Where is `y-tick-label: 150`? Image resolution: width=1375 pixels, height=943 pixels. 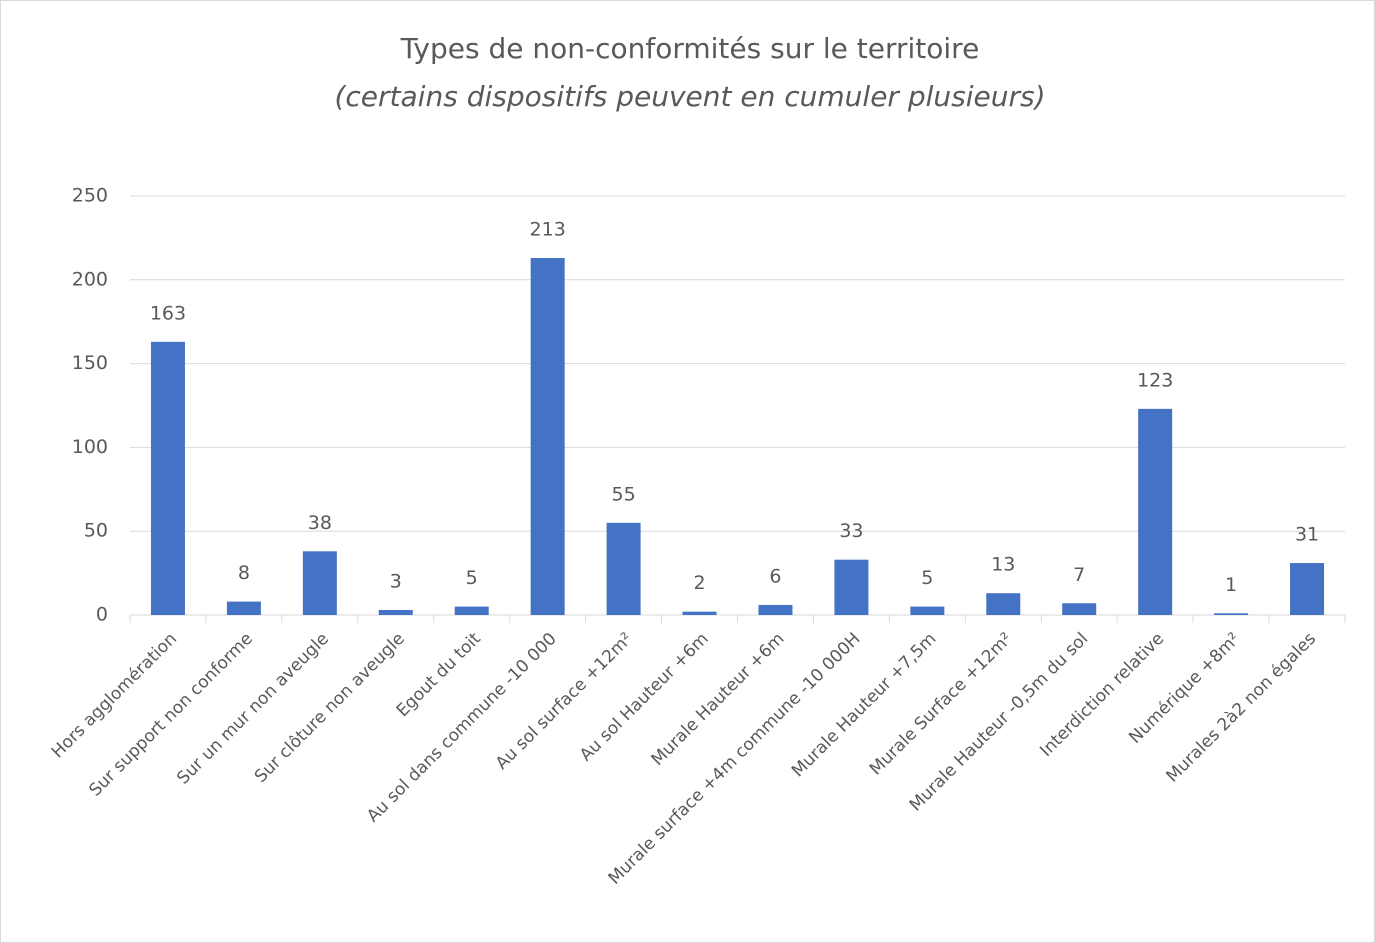 y-tick-label: 150 is located at coordinates (90, 363).